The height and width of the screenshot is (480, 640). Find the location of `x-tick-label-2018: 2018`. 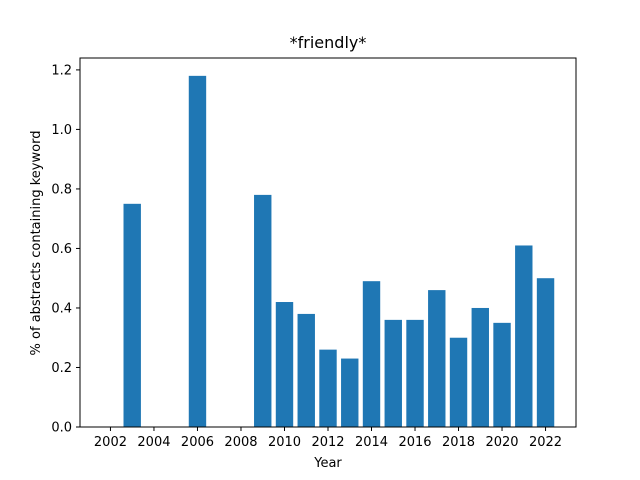

x-tick-label-2018: 2018 is located at coordinates (458, 442).